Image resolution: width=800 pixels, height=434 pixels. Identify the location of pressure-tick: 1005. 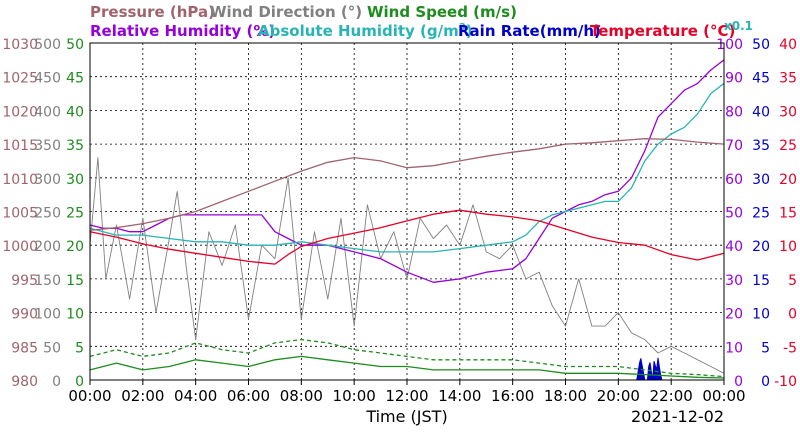
(20, 214).